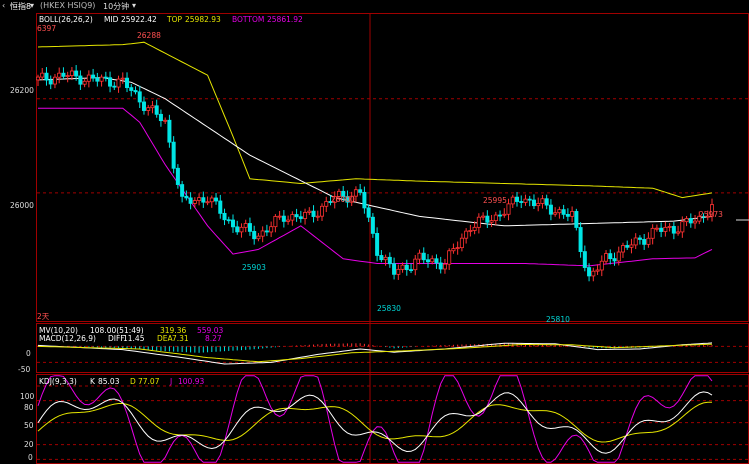  I want to click on boll-top-label: TOP, so click(174, 19).